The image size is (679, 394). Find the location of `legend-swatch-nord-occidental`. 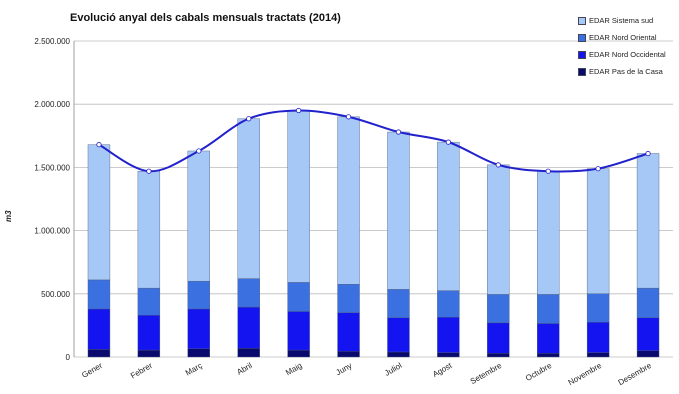

legend-swatch-nord-occidental is located at coordinates (582, 54).